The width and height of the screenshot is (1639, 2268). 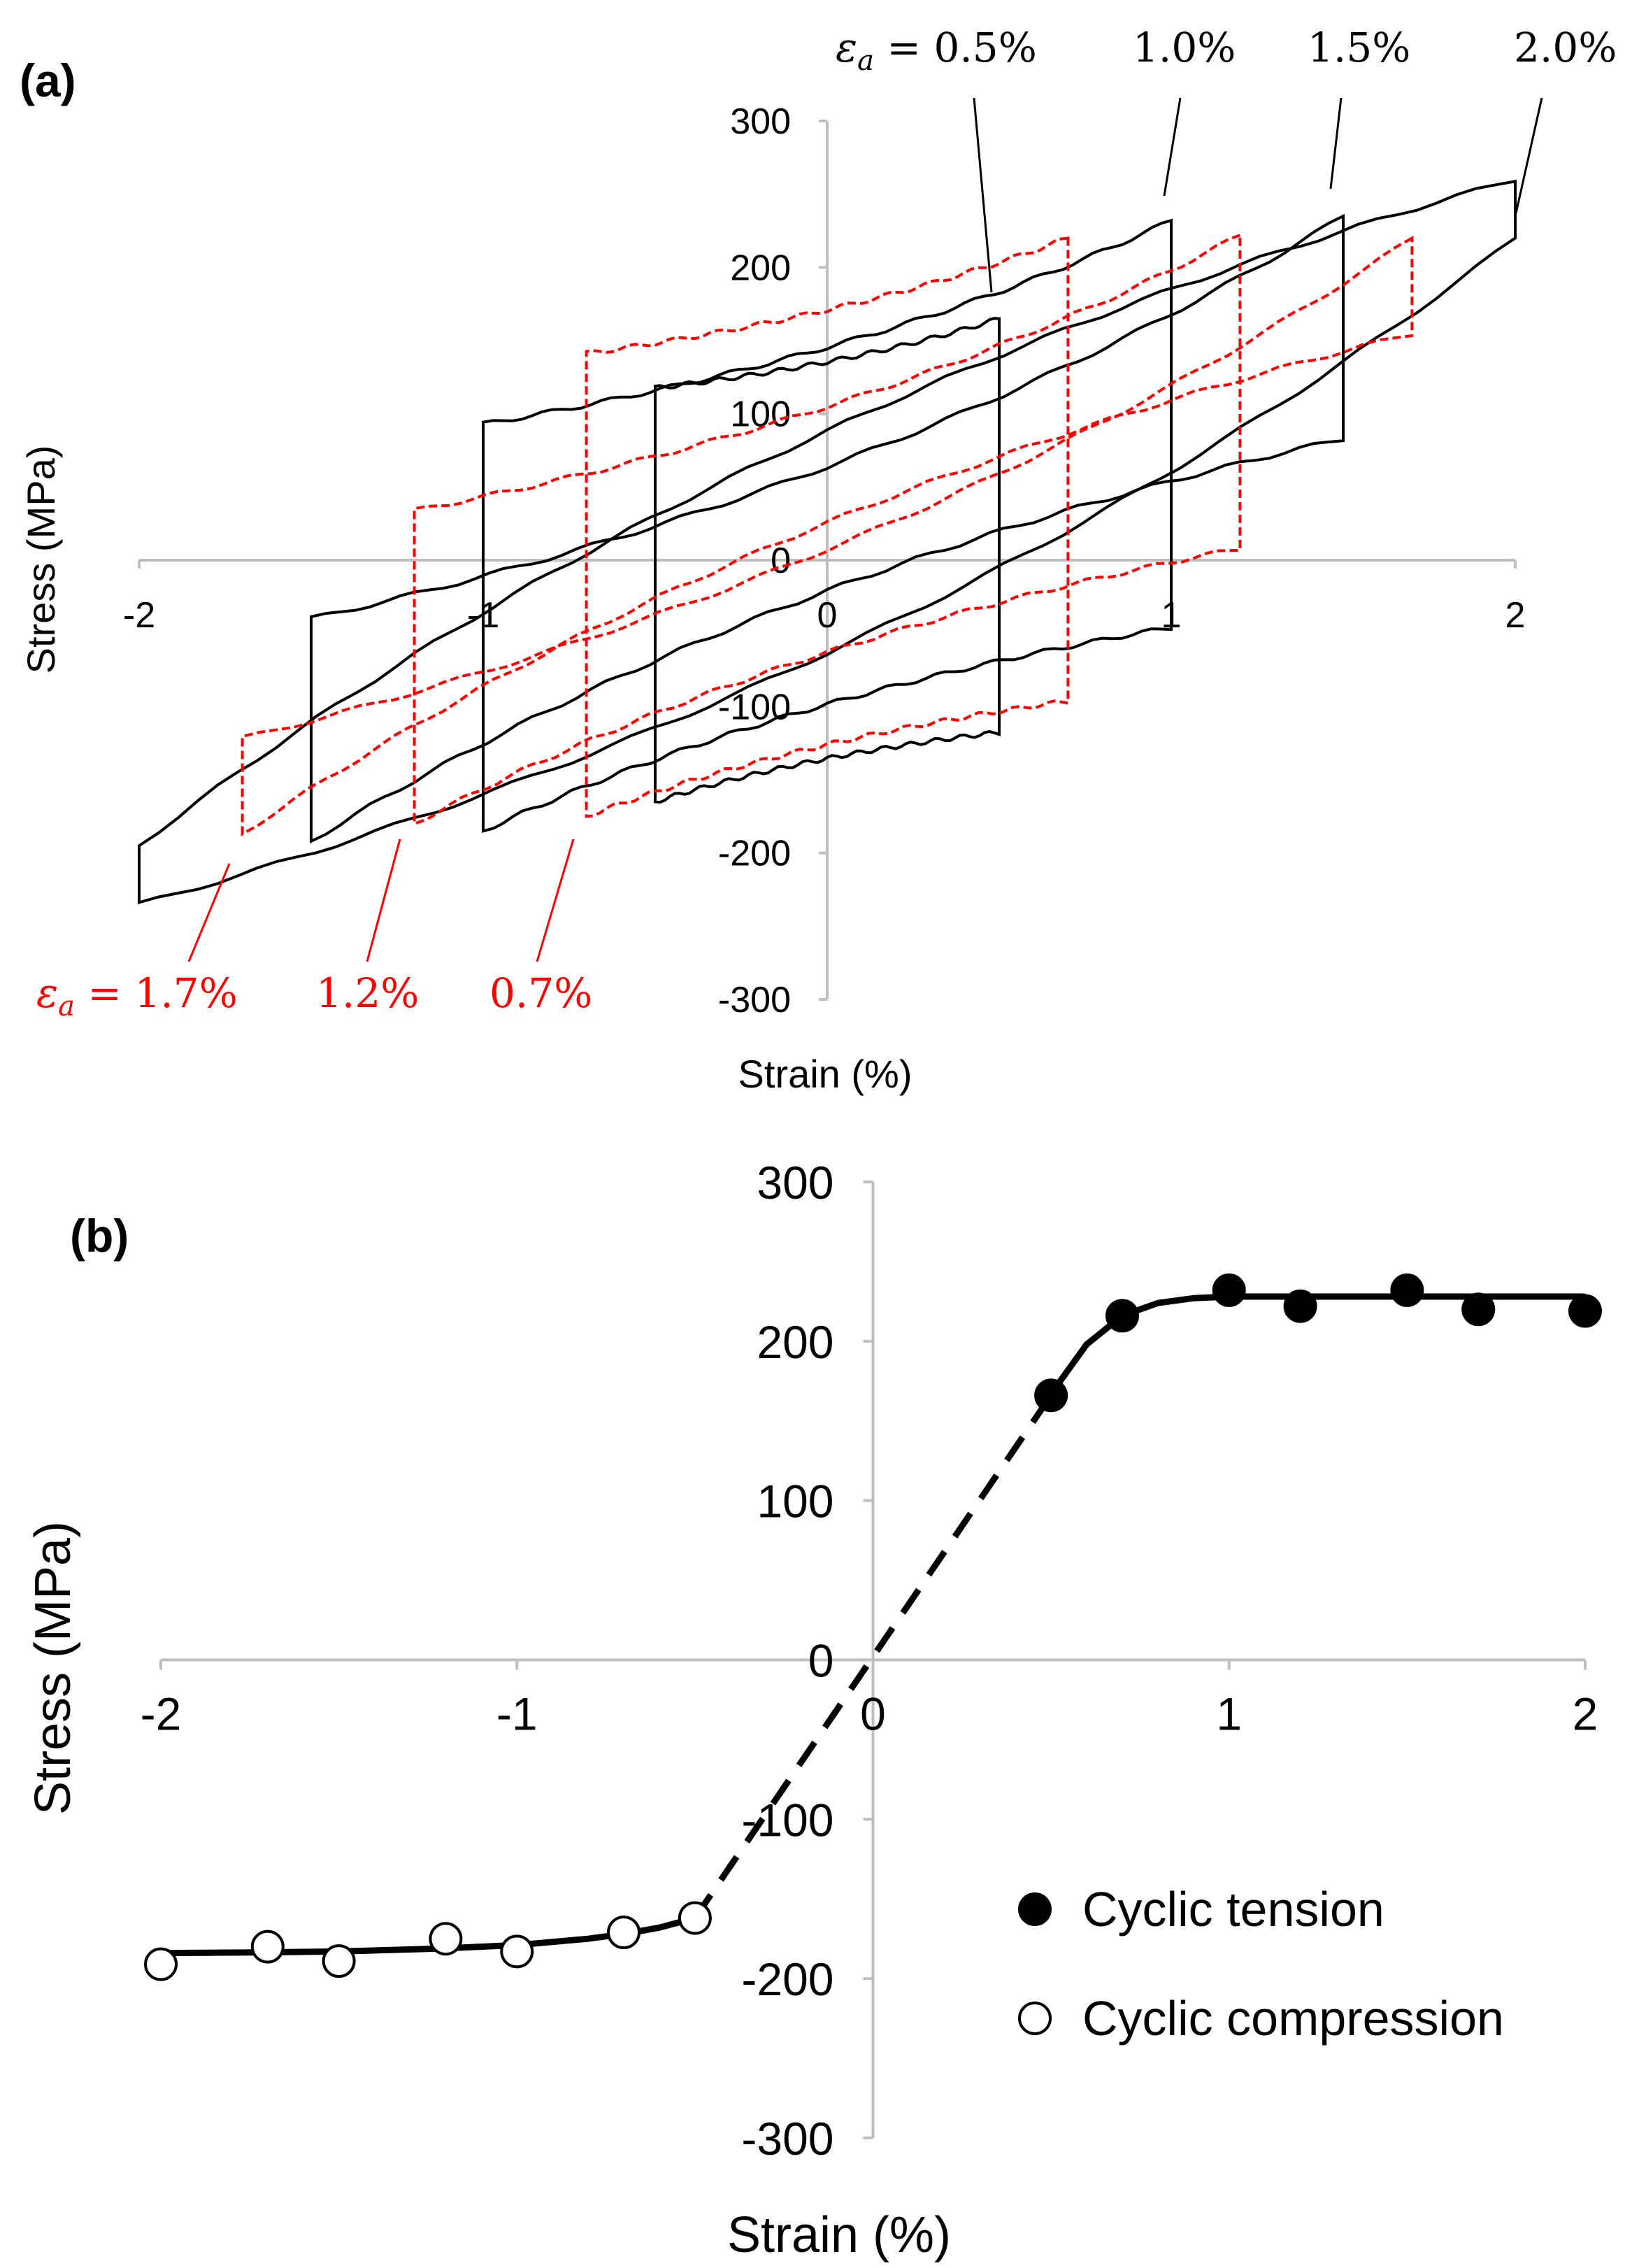 What do you see at coordinates (156, 993) in the screenshot?
I see `annotation-1-7-value: = 1.7%` at bounding box center [156, 993].